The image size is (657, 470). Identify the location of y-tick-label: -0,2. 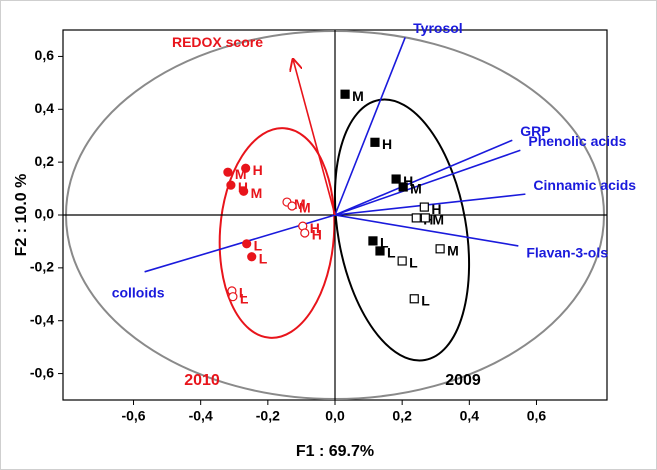
(42, 267).